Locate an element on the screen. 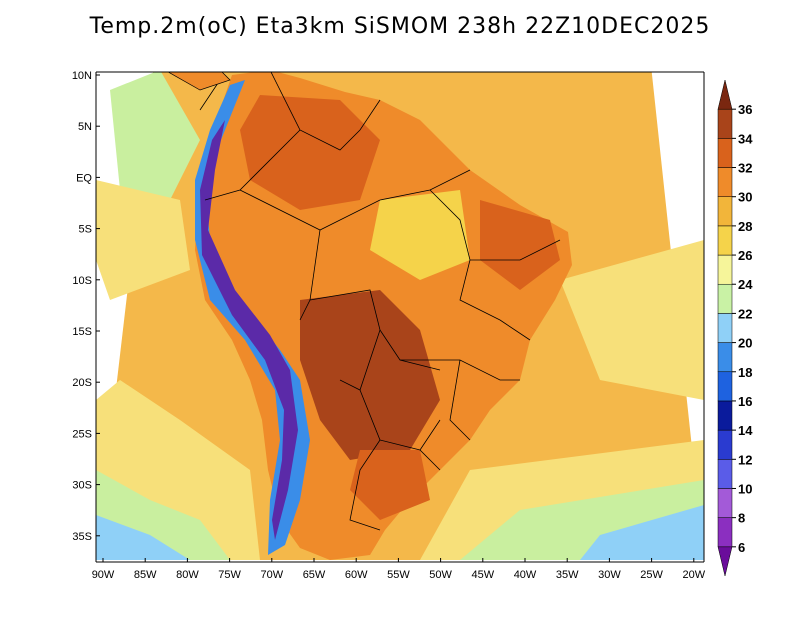 This screenshot has width=800, height=618. lat-label: 30S is located at coordinates (82, 486).